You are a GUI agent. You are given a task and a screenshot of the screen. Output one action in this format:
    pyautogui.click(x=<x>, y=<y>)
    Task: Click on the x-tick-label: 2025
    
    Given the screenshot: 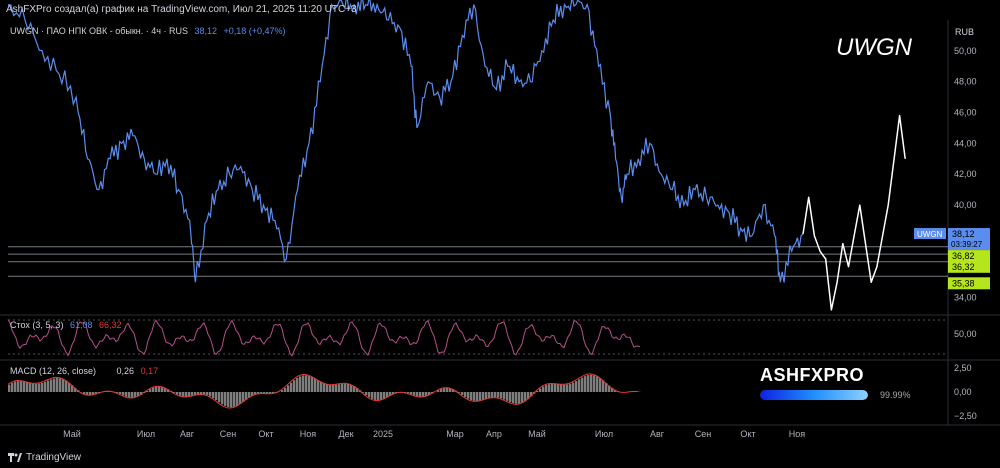 What is the action you would take?
    pyautogui.click(x=383, y=434)
    